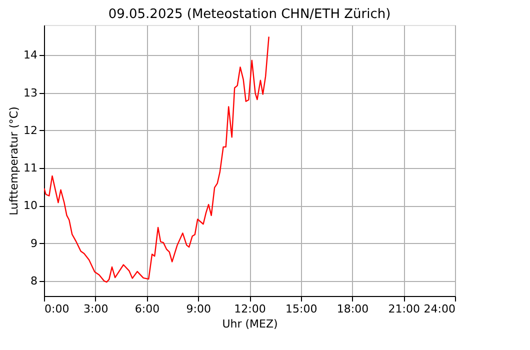 The width and height of the screenshot is (530, 350). What do you see at coordinates (352, 309) in the screenshot?
I see `x-tick-label: 18:00` at bounding box center [352, 309].